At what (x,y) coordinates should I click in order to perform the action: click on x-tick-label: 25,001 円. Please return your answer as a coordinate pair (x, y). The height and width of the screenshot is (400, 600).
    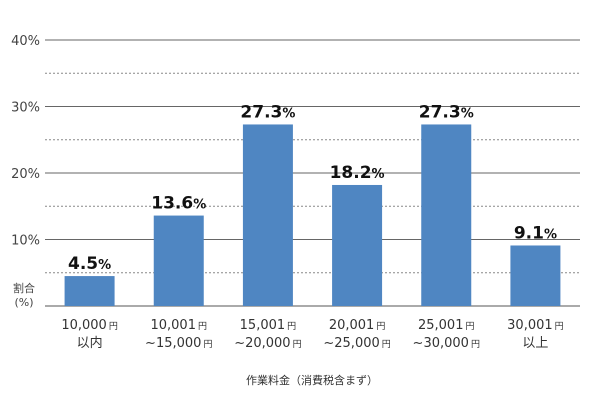
    Looking at the image, I should click on (446, 325).